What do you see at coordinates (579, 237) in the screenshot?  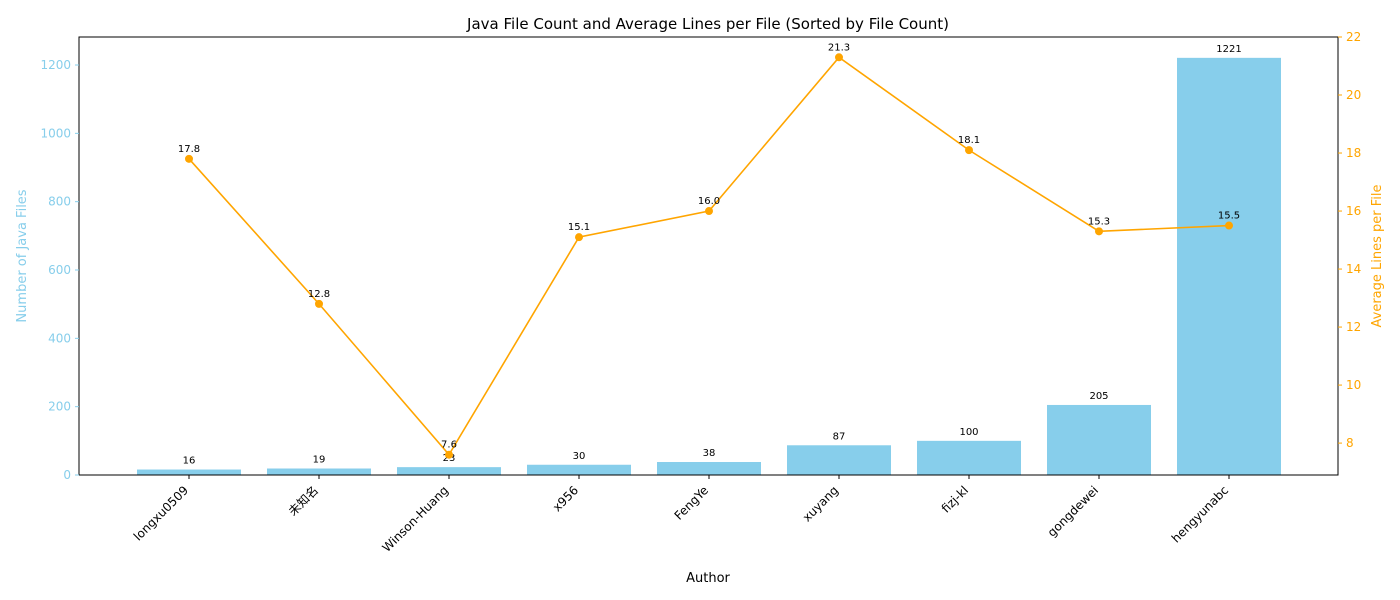 I see `avg-lines-point-x956` at bounding box center [579, 237].